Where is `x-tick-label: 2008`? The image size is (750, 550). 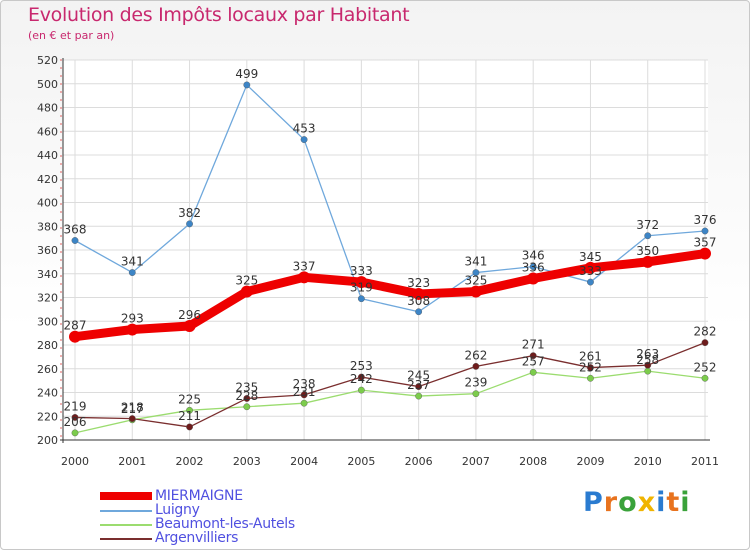
x-tick-label: 2008 is located at coordinates (533, 461).